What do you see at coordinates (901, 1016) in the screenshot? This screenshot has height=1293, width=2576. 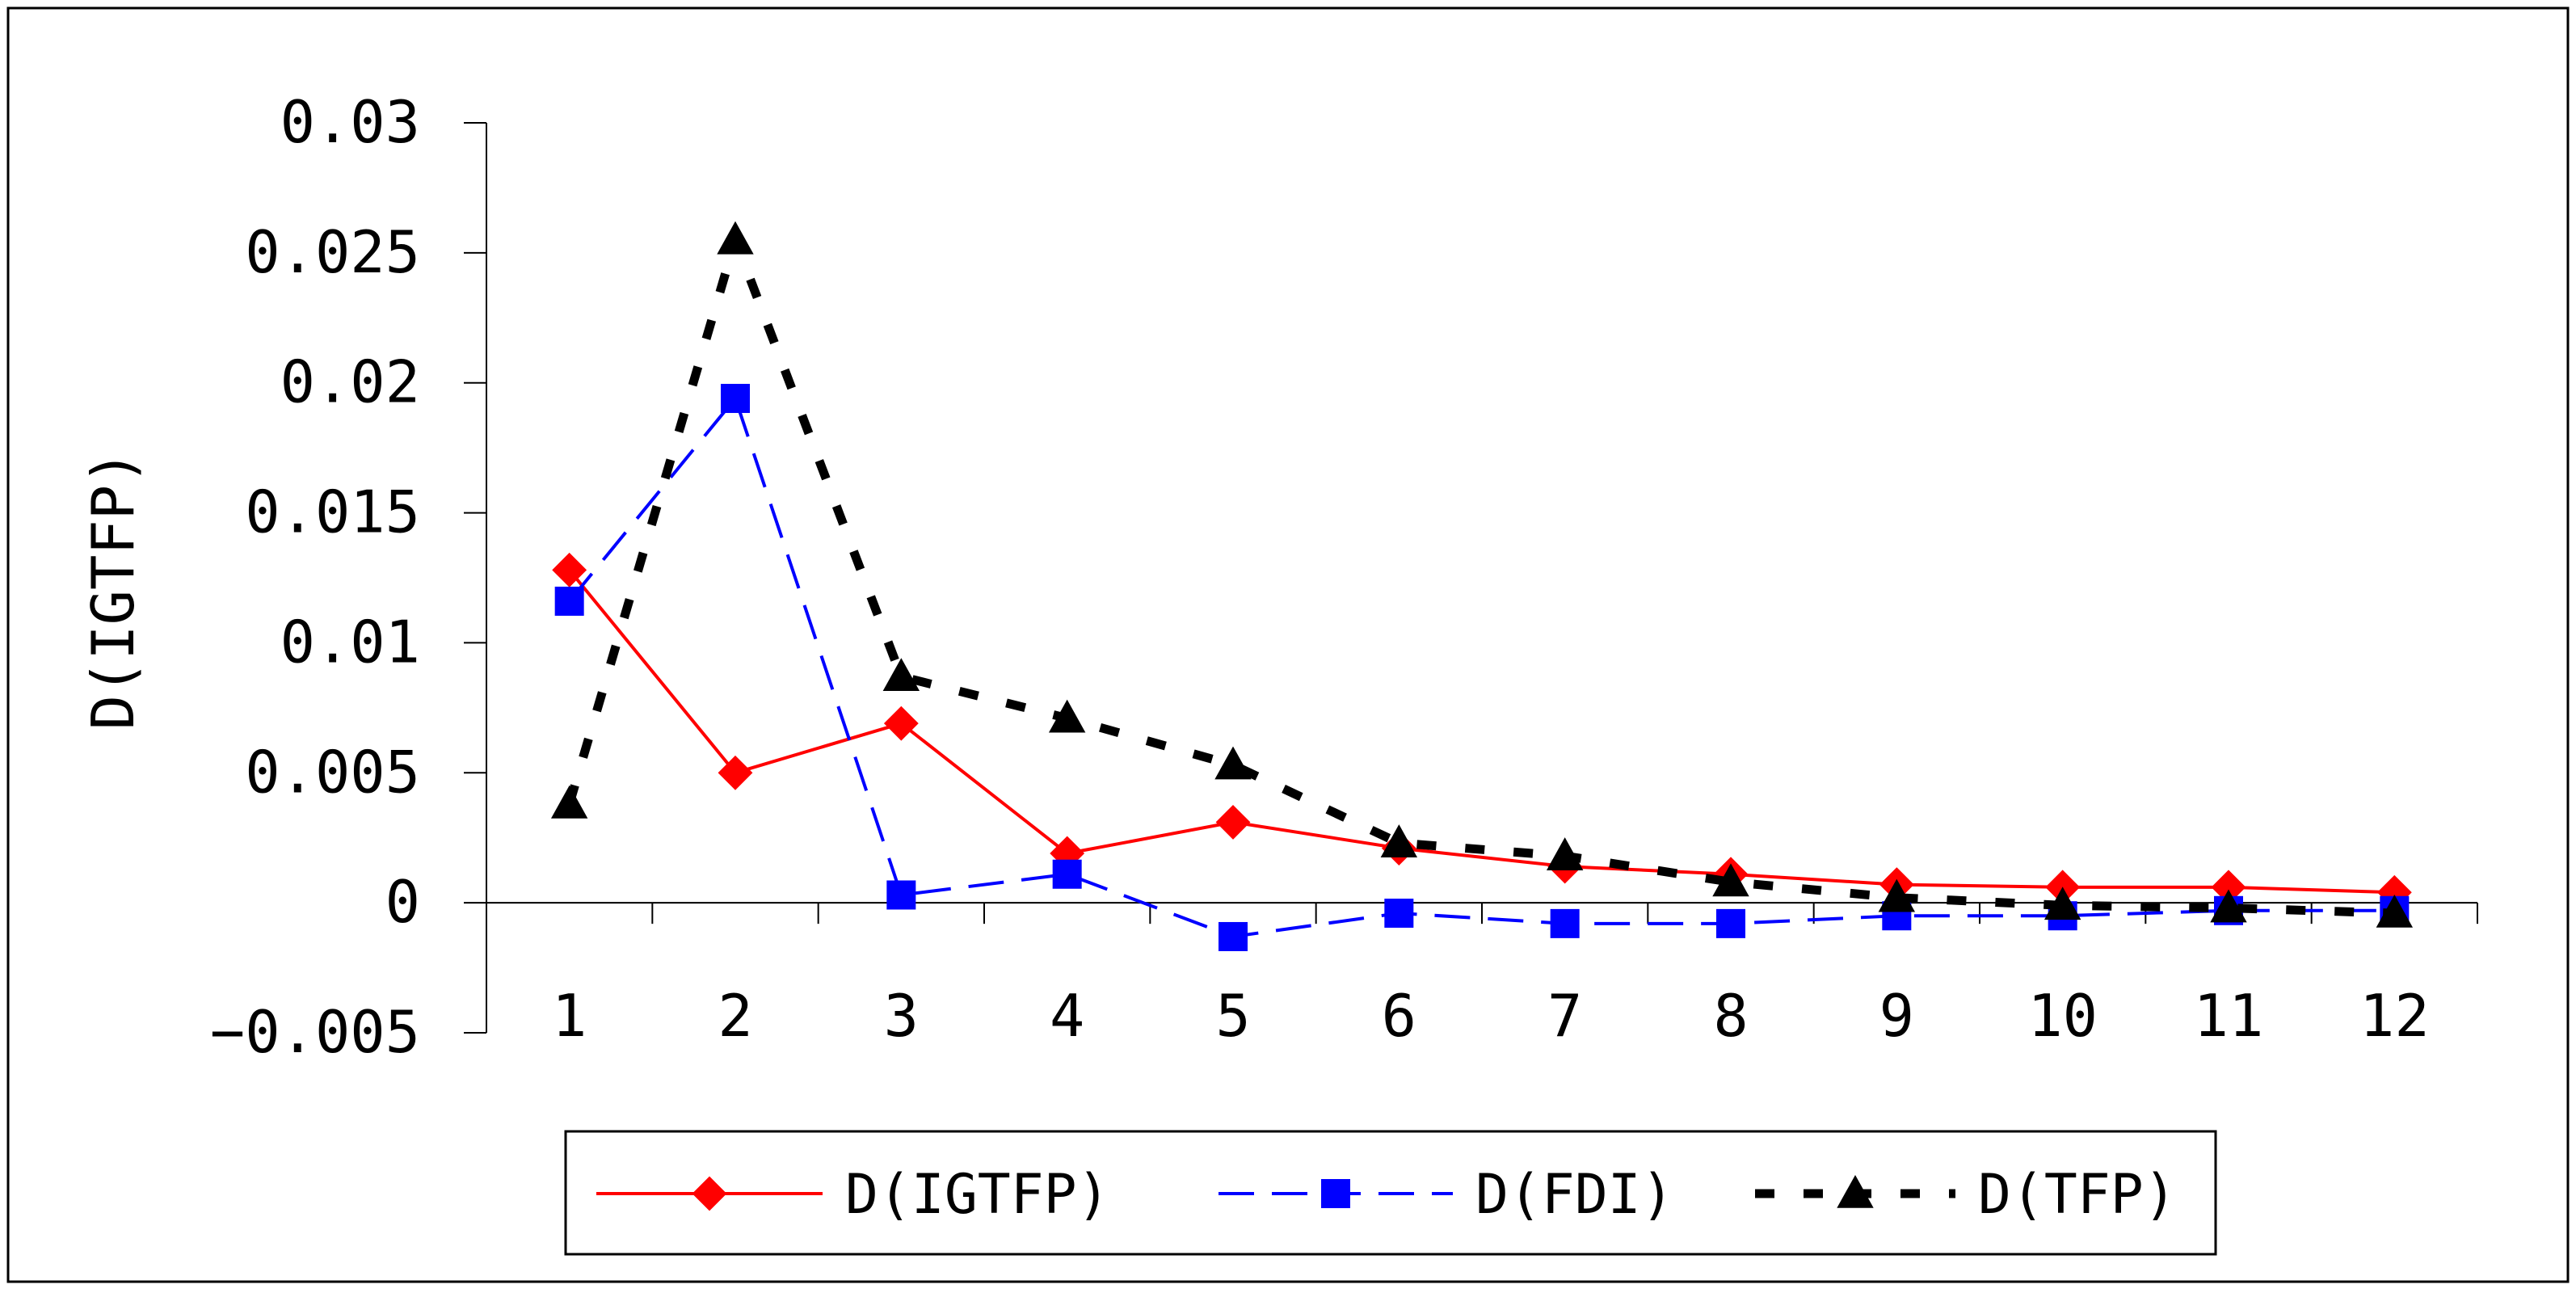 I see `x-tick-label: 3` at bounding box center [901, 1016].